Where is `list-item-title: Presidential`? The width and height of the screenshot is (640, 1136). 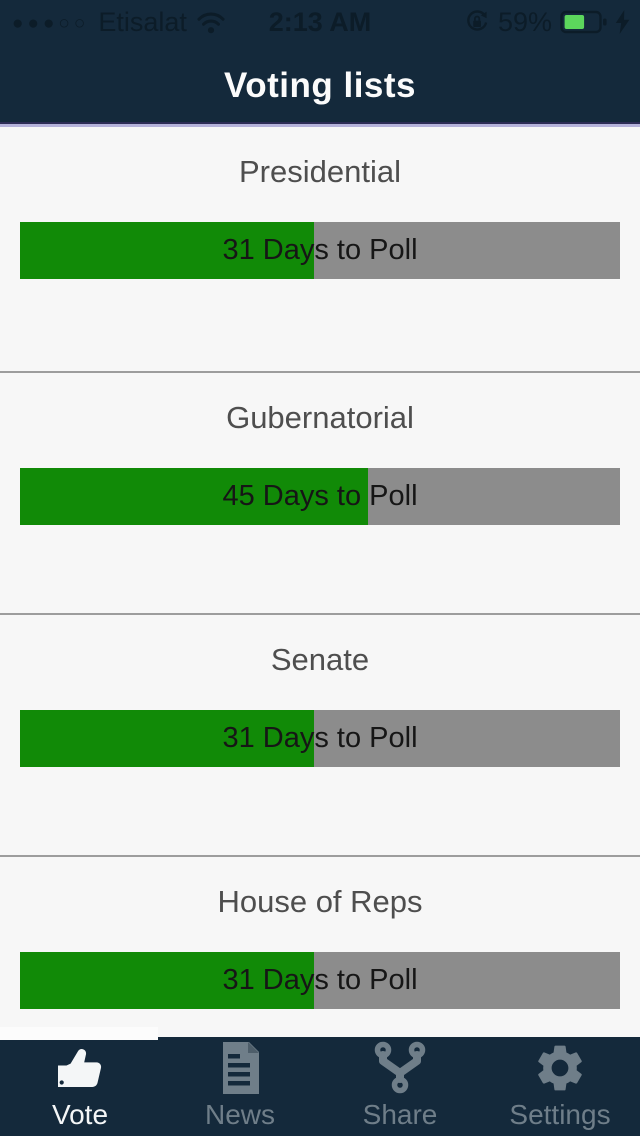
list-item-title: Presidential is located at coordinates (320, 171).